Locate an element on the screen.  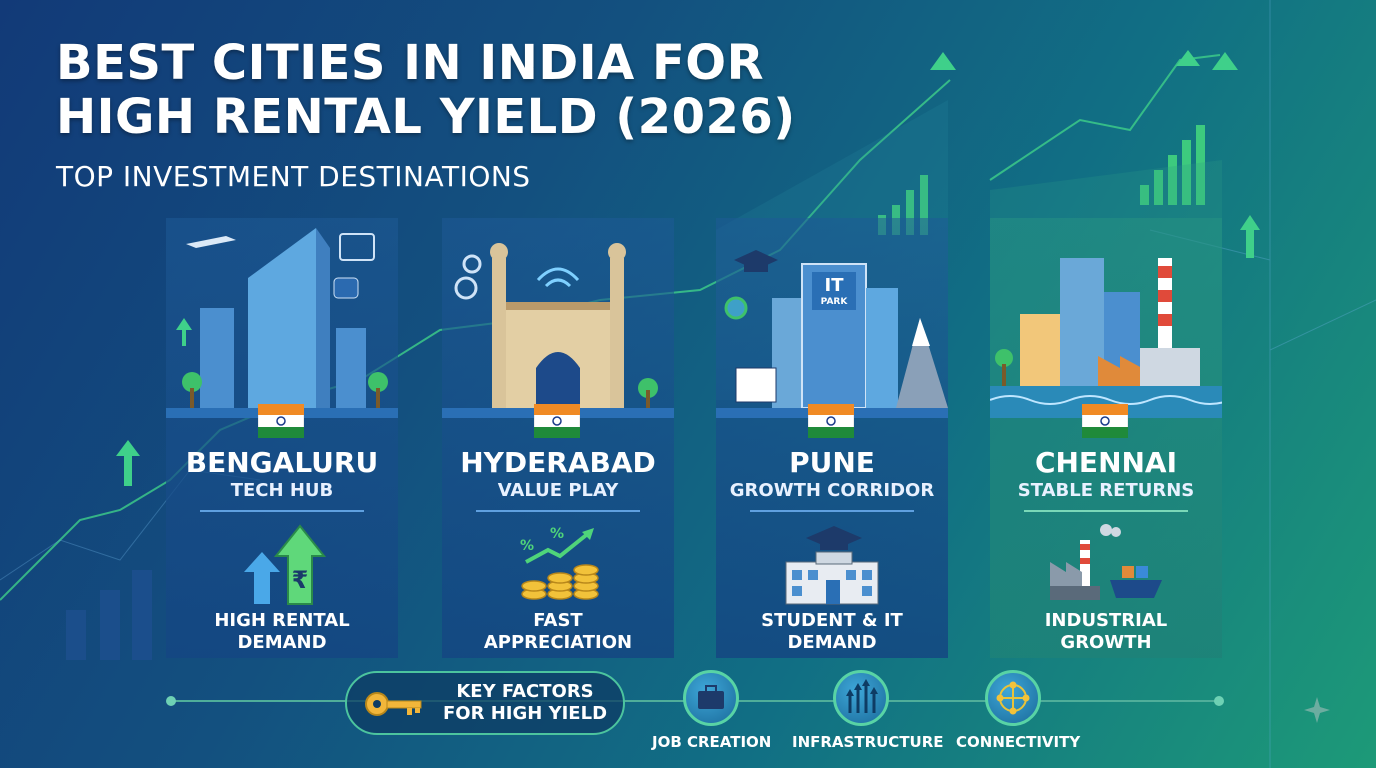
key-factors-line-1: KEY FACTORS is located at coordinates (525, 691).